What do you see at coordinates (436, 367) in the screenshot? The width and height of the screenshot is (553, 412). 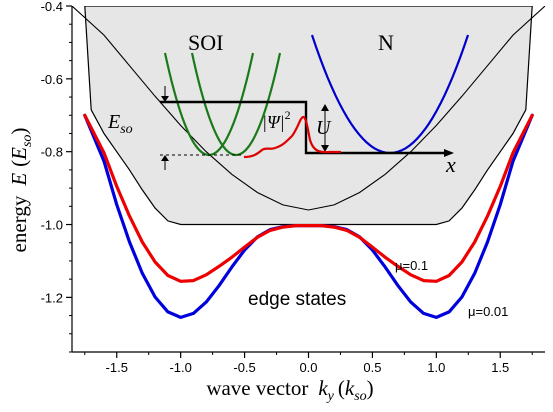 I see `x-tick-label: 1.0` at bounding box center [436, 367].